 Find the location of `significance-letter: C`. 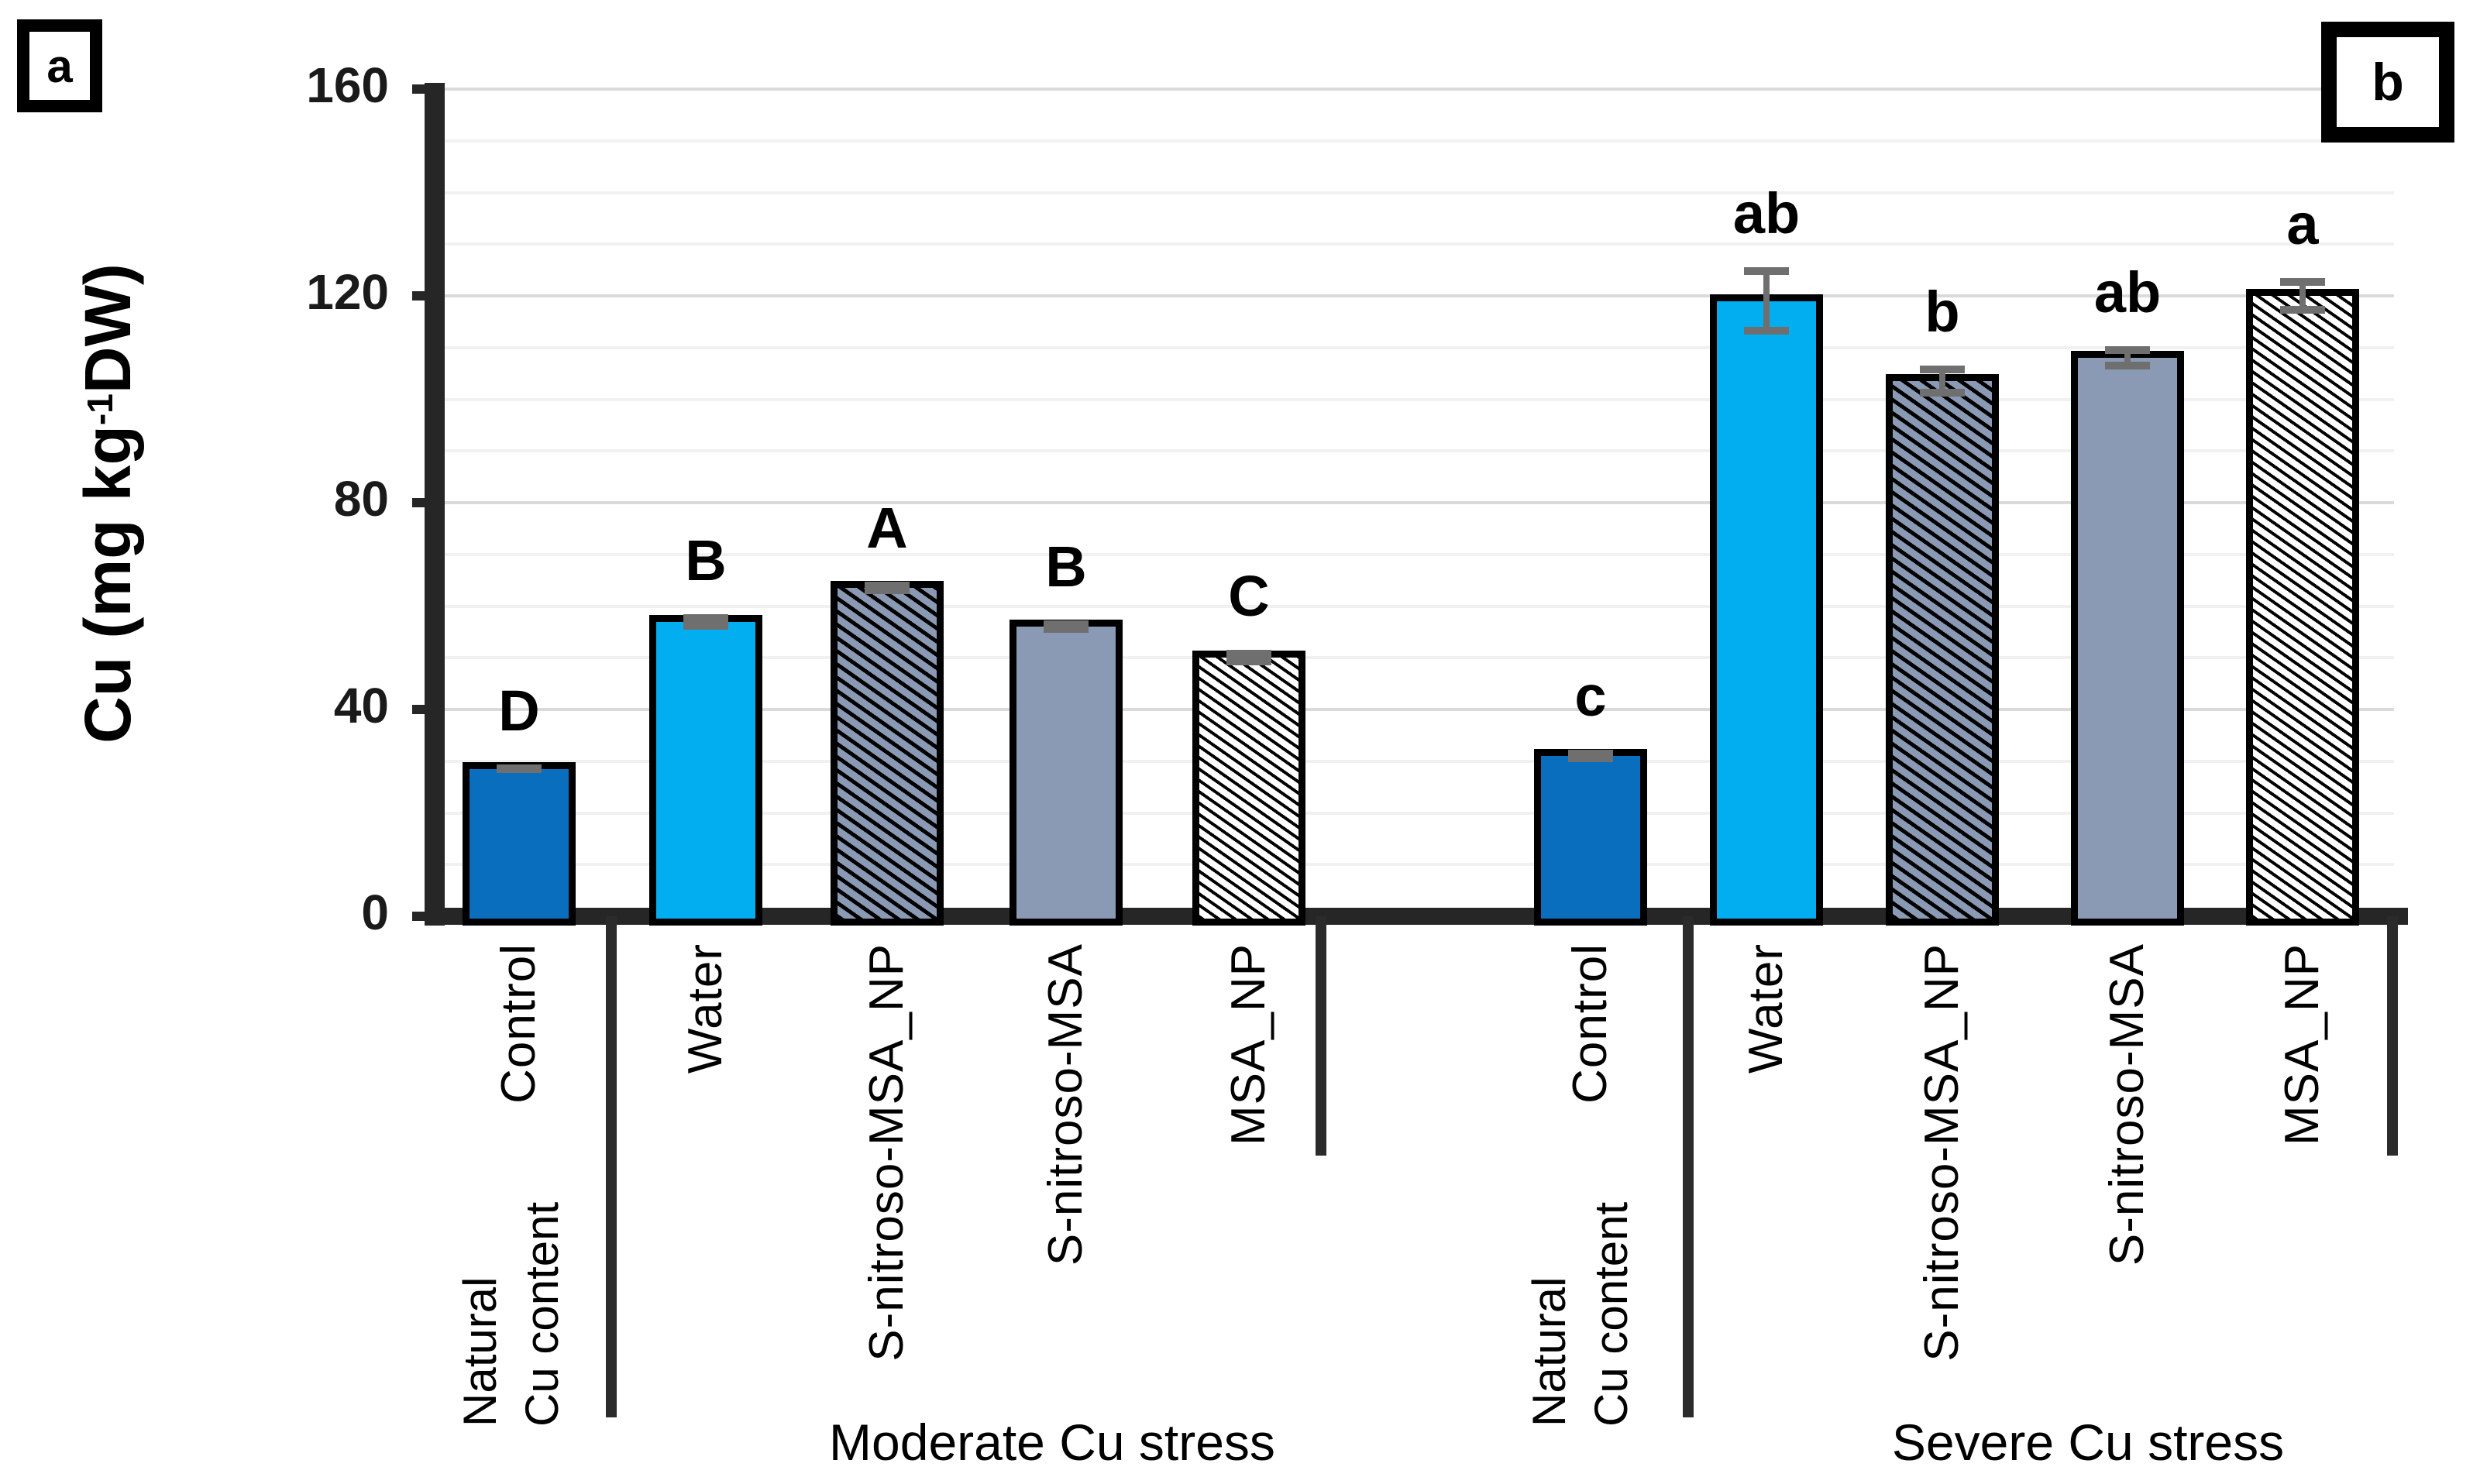

significance-letter: C is located at coordinates (1249, 596).